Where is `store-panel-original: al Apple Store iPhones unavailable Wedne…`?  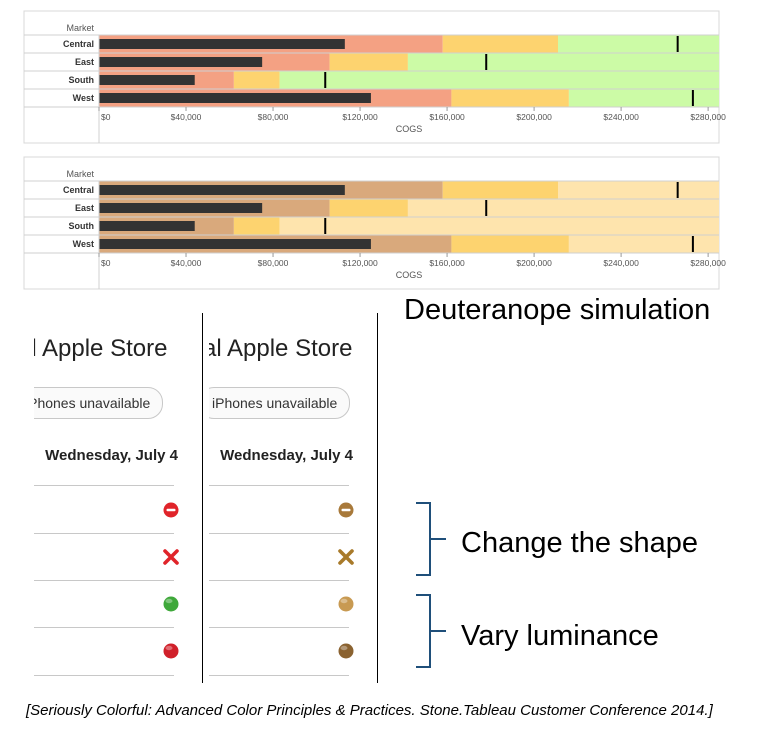
store-panel-original: al Apple Store iPhones unavailable Wedne… is located at coordinates (118, 498).